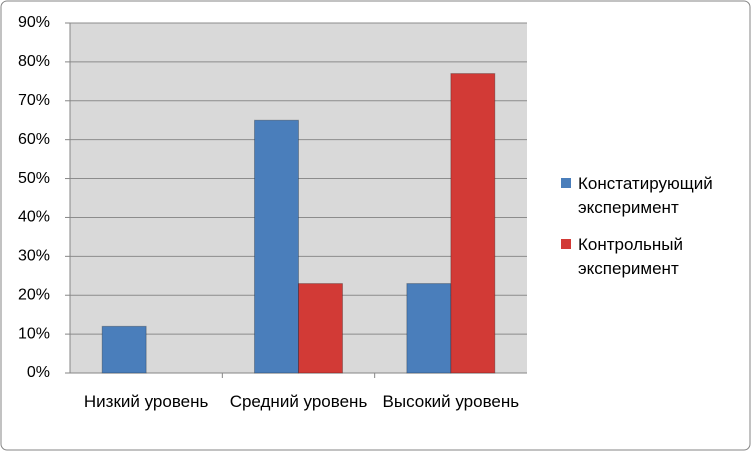 The height and width of the screenshot is (452, 752). What do you see at coordinates (34, 100) in the screenshot?
I see `y-tick-label: 70%` at bounding box center [34, 100].